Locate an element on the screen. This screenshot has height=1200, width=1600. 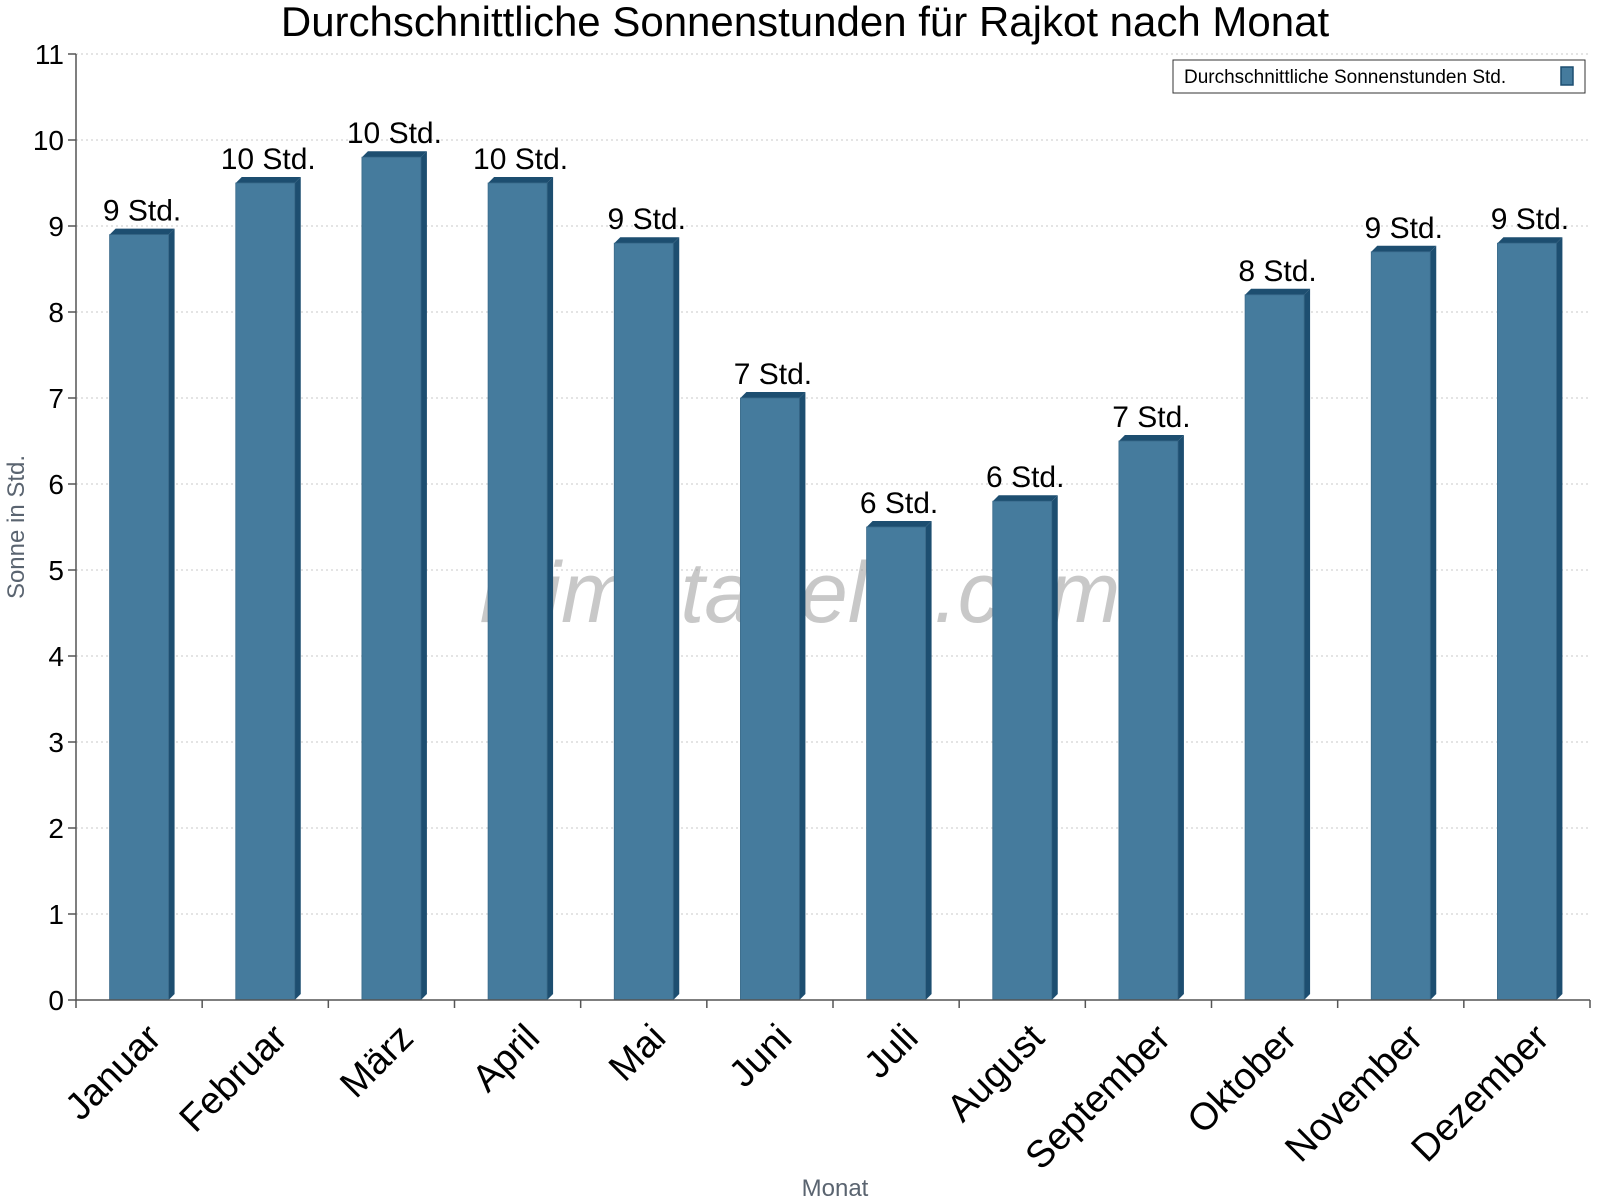
legend-label: Durchschnittliche Sonnenstunden Std. is located at coordinates (1345, 77).